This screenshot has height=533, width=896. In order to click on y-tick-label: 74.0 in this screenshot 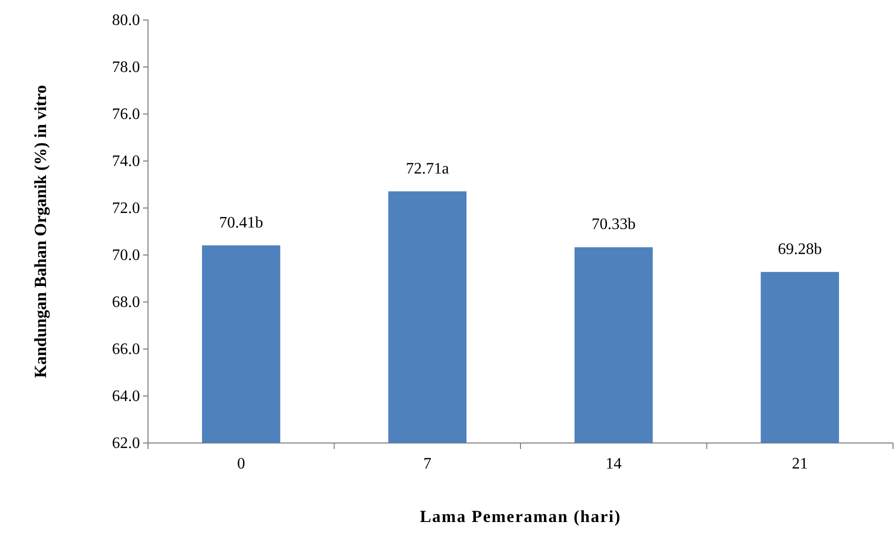, I will do `click(126, 161)`.